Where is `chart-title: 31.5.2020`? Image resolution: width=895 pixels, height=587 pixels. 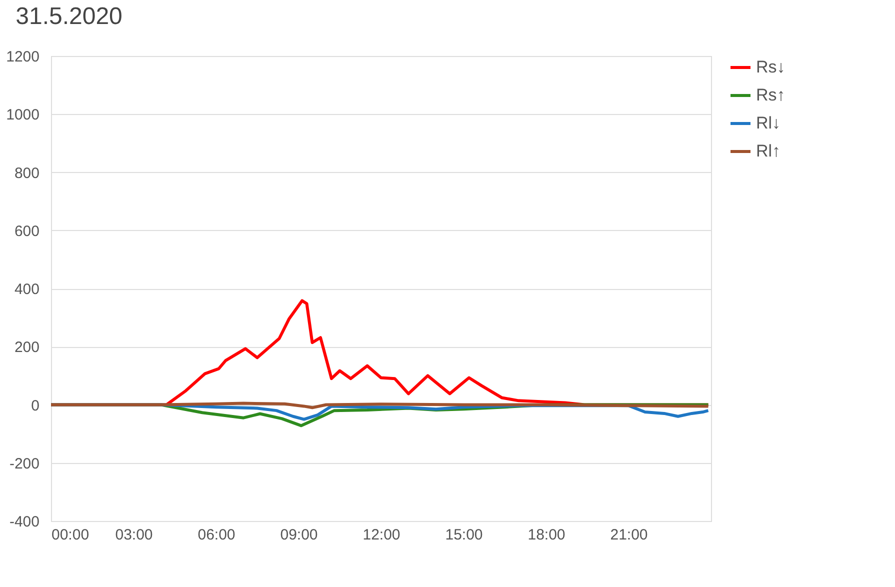
chart-title: 31.5.2020 is located at coordinates (69, 16).